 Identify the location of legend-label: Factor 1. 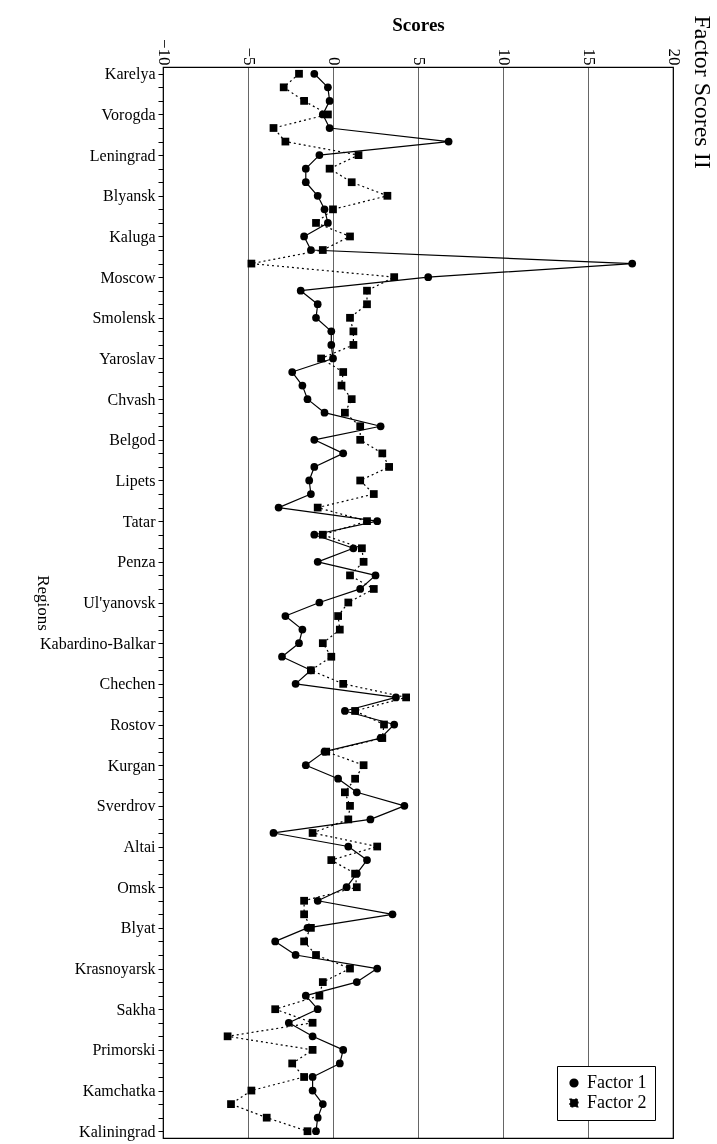
(617, 1082).